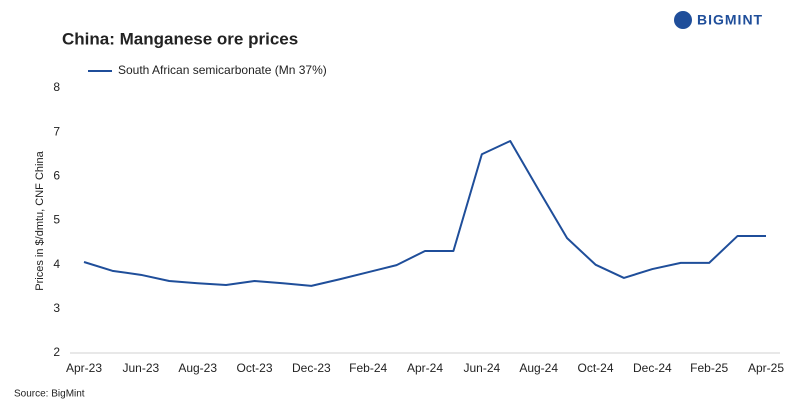 This screenshot has height=410, width=796. Describe the element at coordinates (49, 394) in the screenshot. I see `source: Source: BigMint` at that location.